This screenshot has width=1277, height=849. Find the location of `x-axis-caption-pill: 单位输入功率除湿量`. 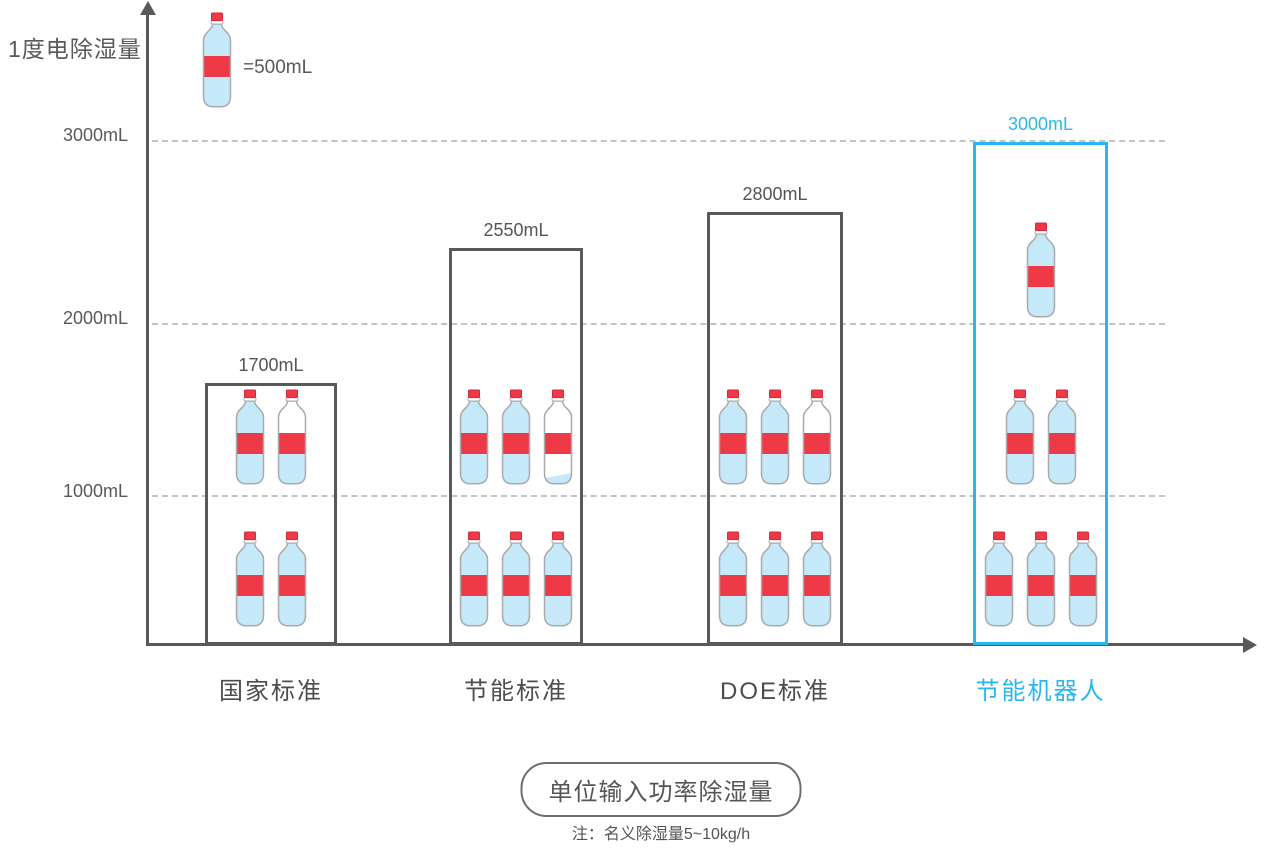

x-axis-caption-pill: 单位输入功率除湿量 is located at coordinates (661, 789).